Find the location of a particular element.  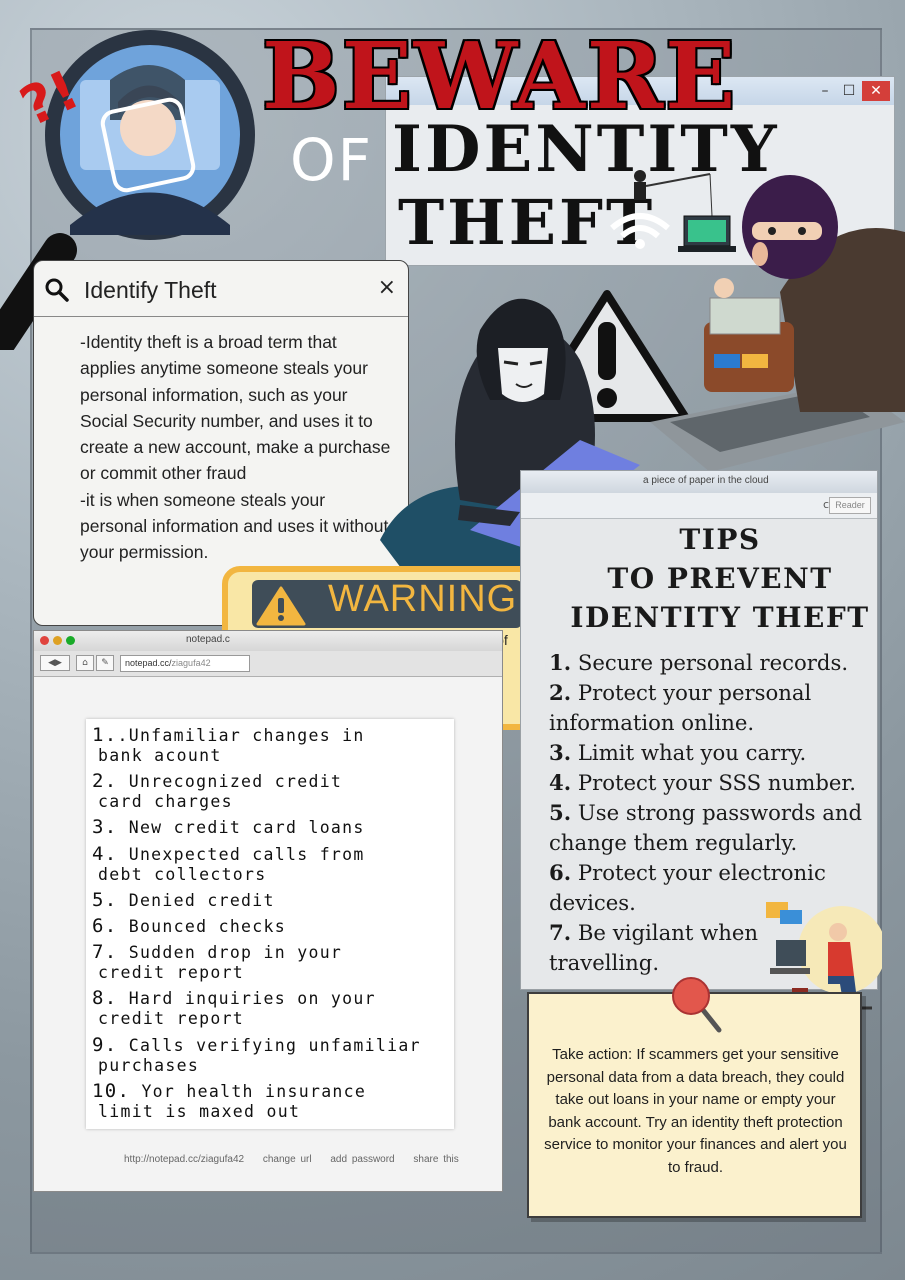

tip-item: 7. Be vigilant when travelling. is located at coordinates (654, 947).